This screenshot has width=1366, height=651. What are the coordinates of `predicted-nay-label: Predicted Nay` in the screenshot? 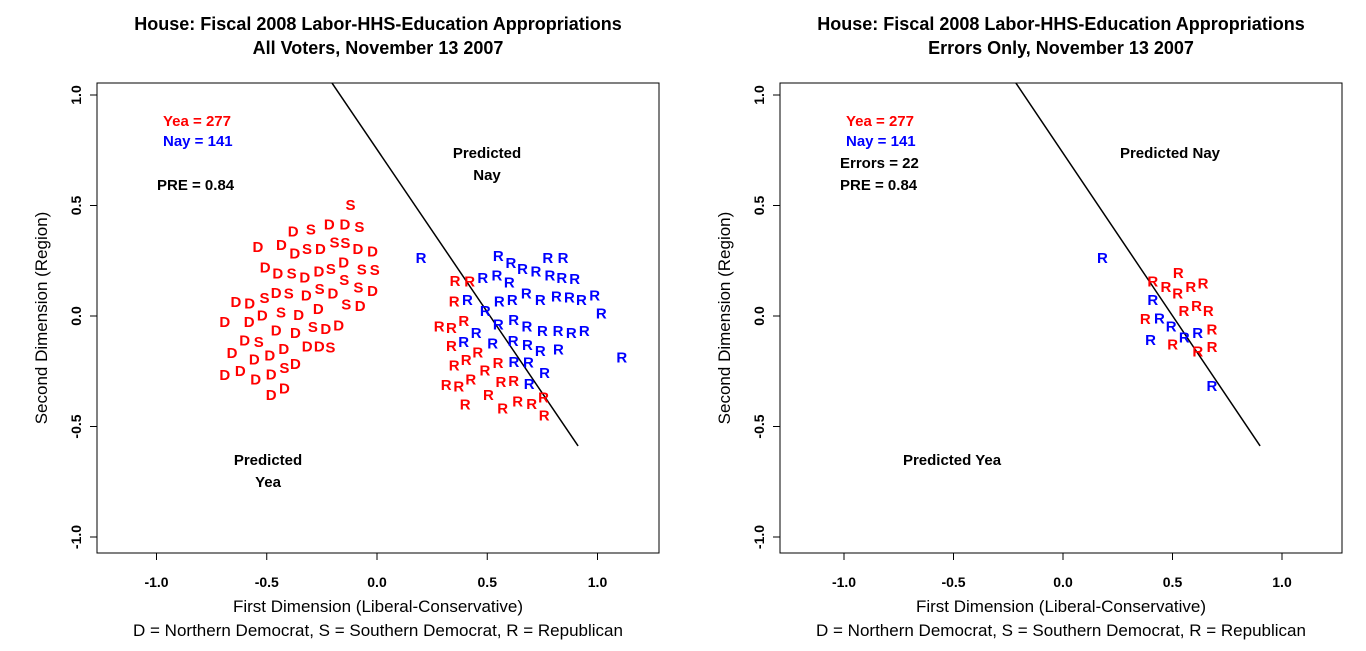 It's located at (1170, 153).